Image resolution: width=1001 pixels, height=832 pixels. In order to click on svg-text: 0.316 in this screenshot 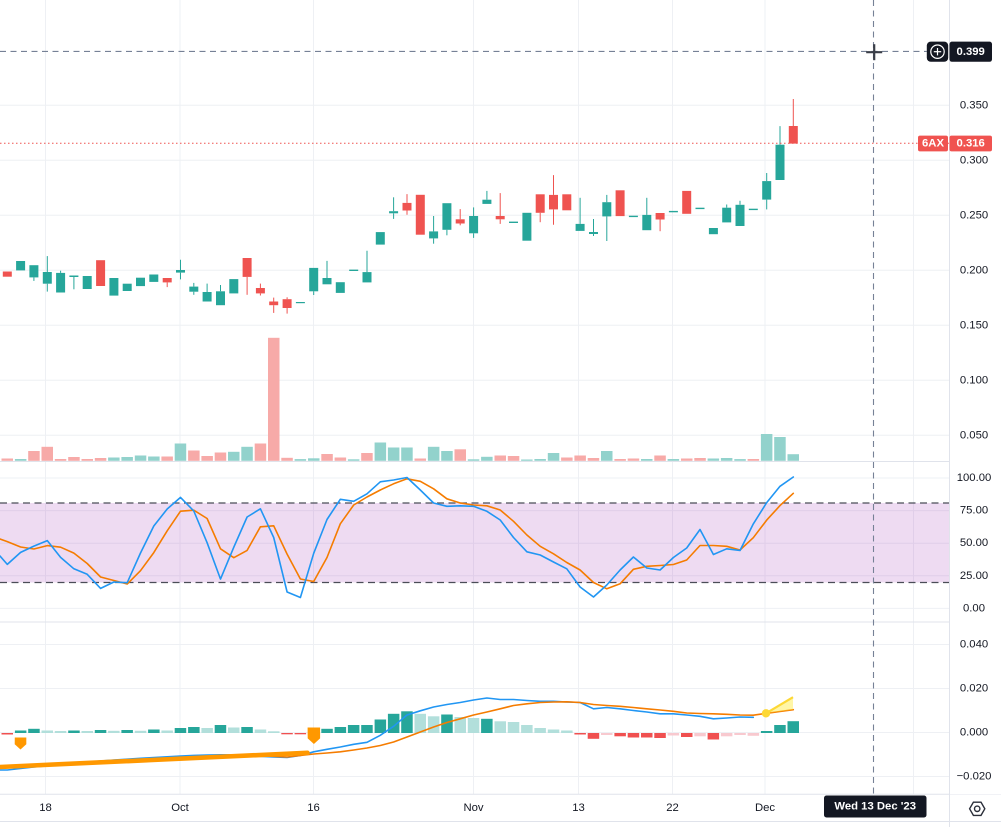, I will do `click(971, 144)`.